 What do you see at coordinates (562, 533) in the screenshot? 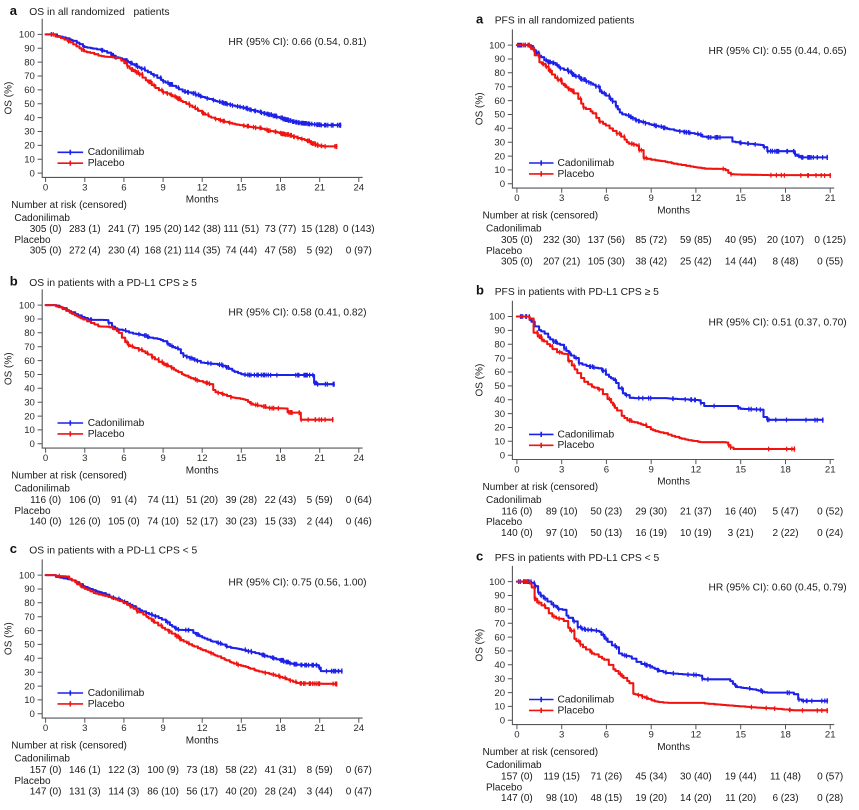
I see `svg-text: 97 (10)` at bounding box center [562, 533].